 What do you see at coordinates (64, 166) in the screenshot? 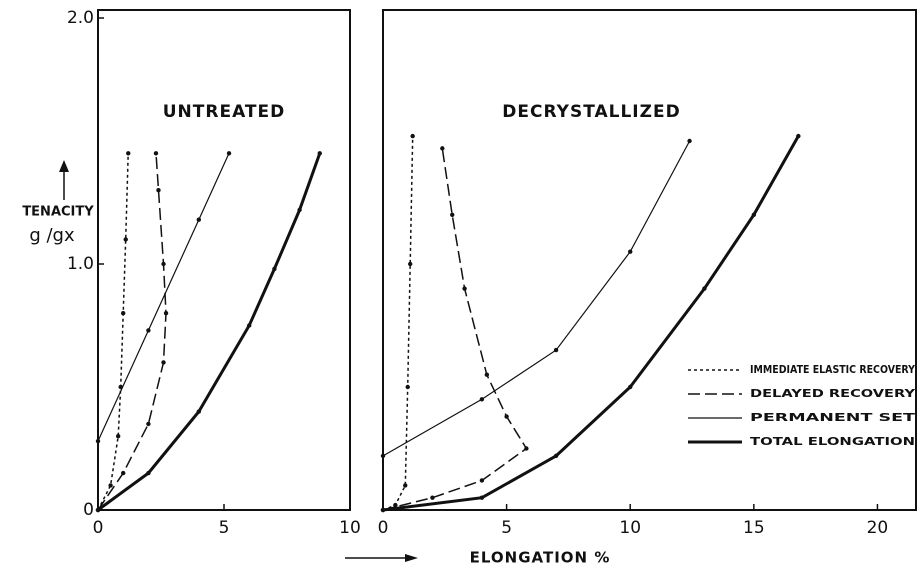
I see `y-arrow-head` at bounding box center [64, 166].